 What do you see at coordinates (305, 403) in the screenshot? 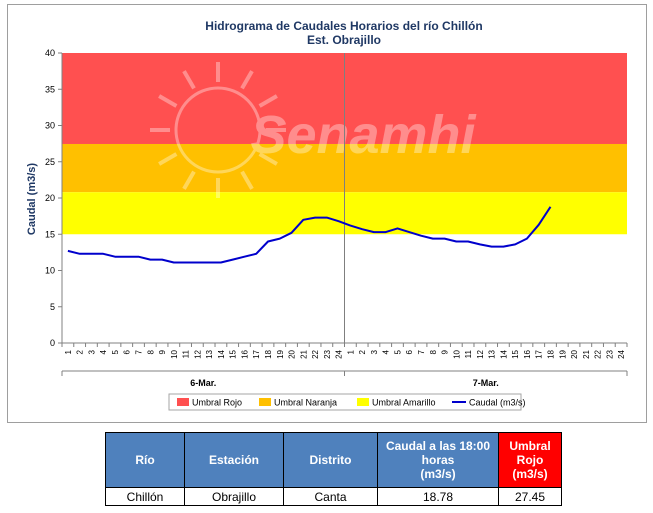
I see `legend-label: Umbral Naranja` at bounding box center [305, 403].